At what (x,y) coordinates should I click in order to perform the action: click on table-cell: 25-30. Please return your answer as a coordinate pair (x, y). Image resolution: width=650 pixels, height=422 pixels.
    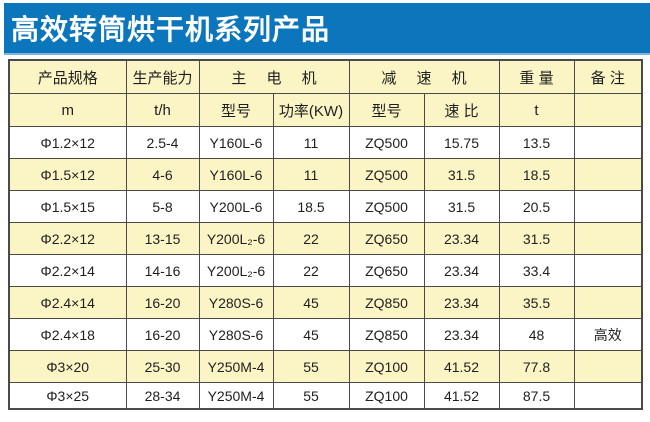
    Looking at the image, I should click on (162, 366).